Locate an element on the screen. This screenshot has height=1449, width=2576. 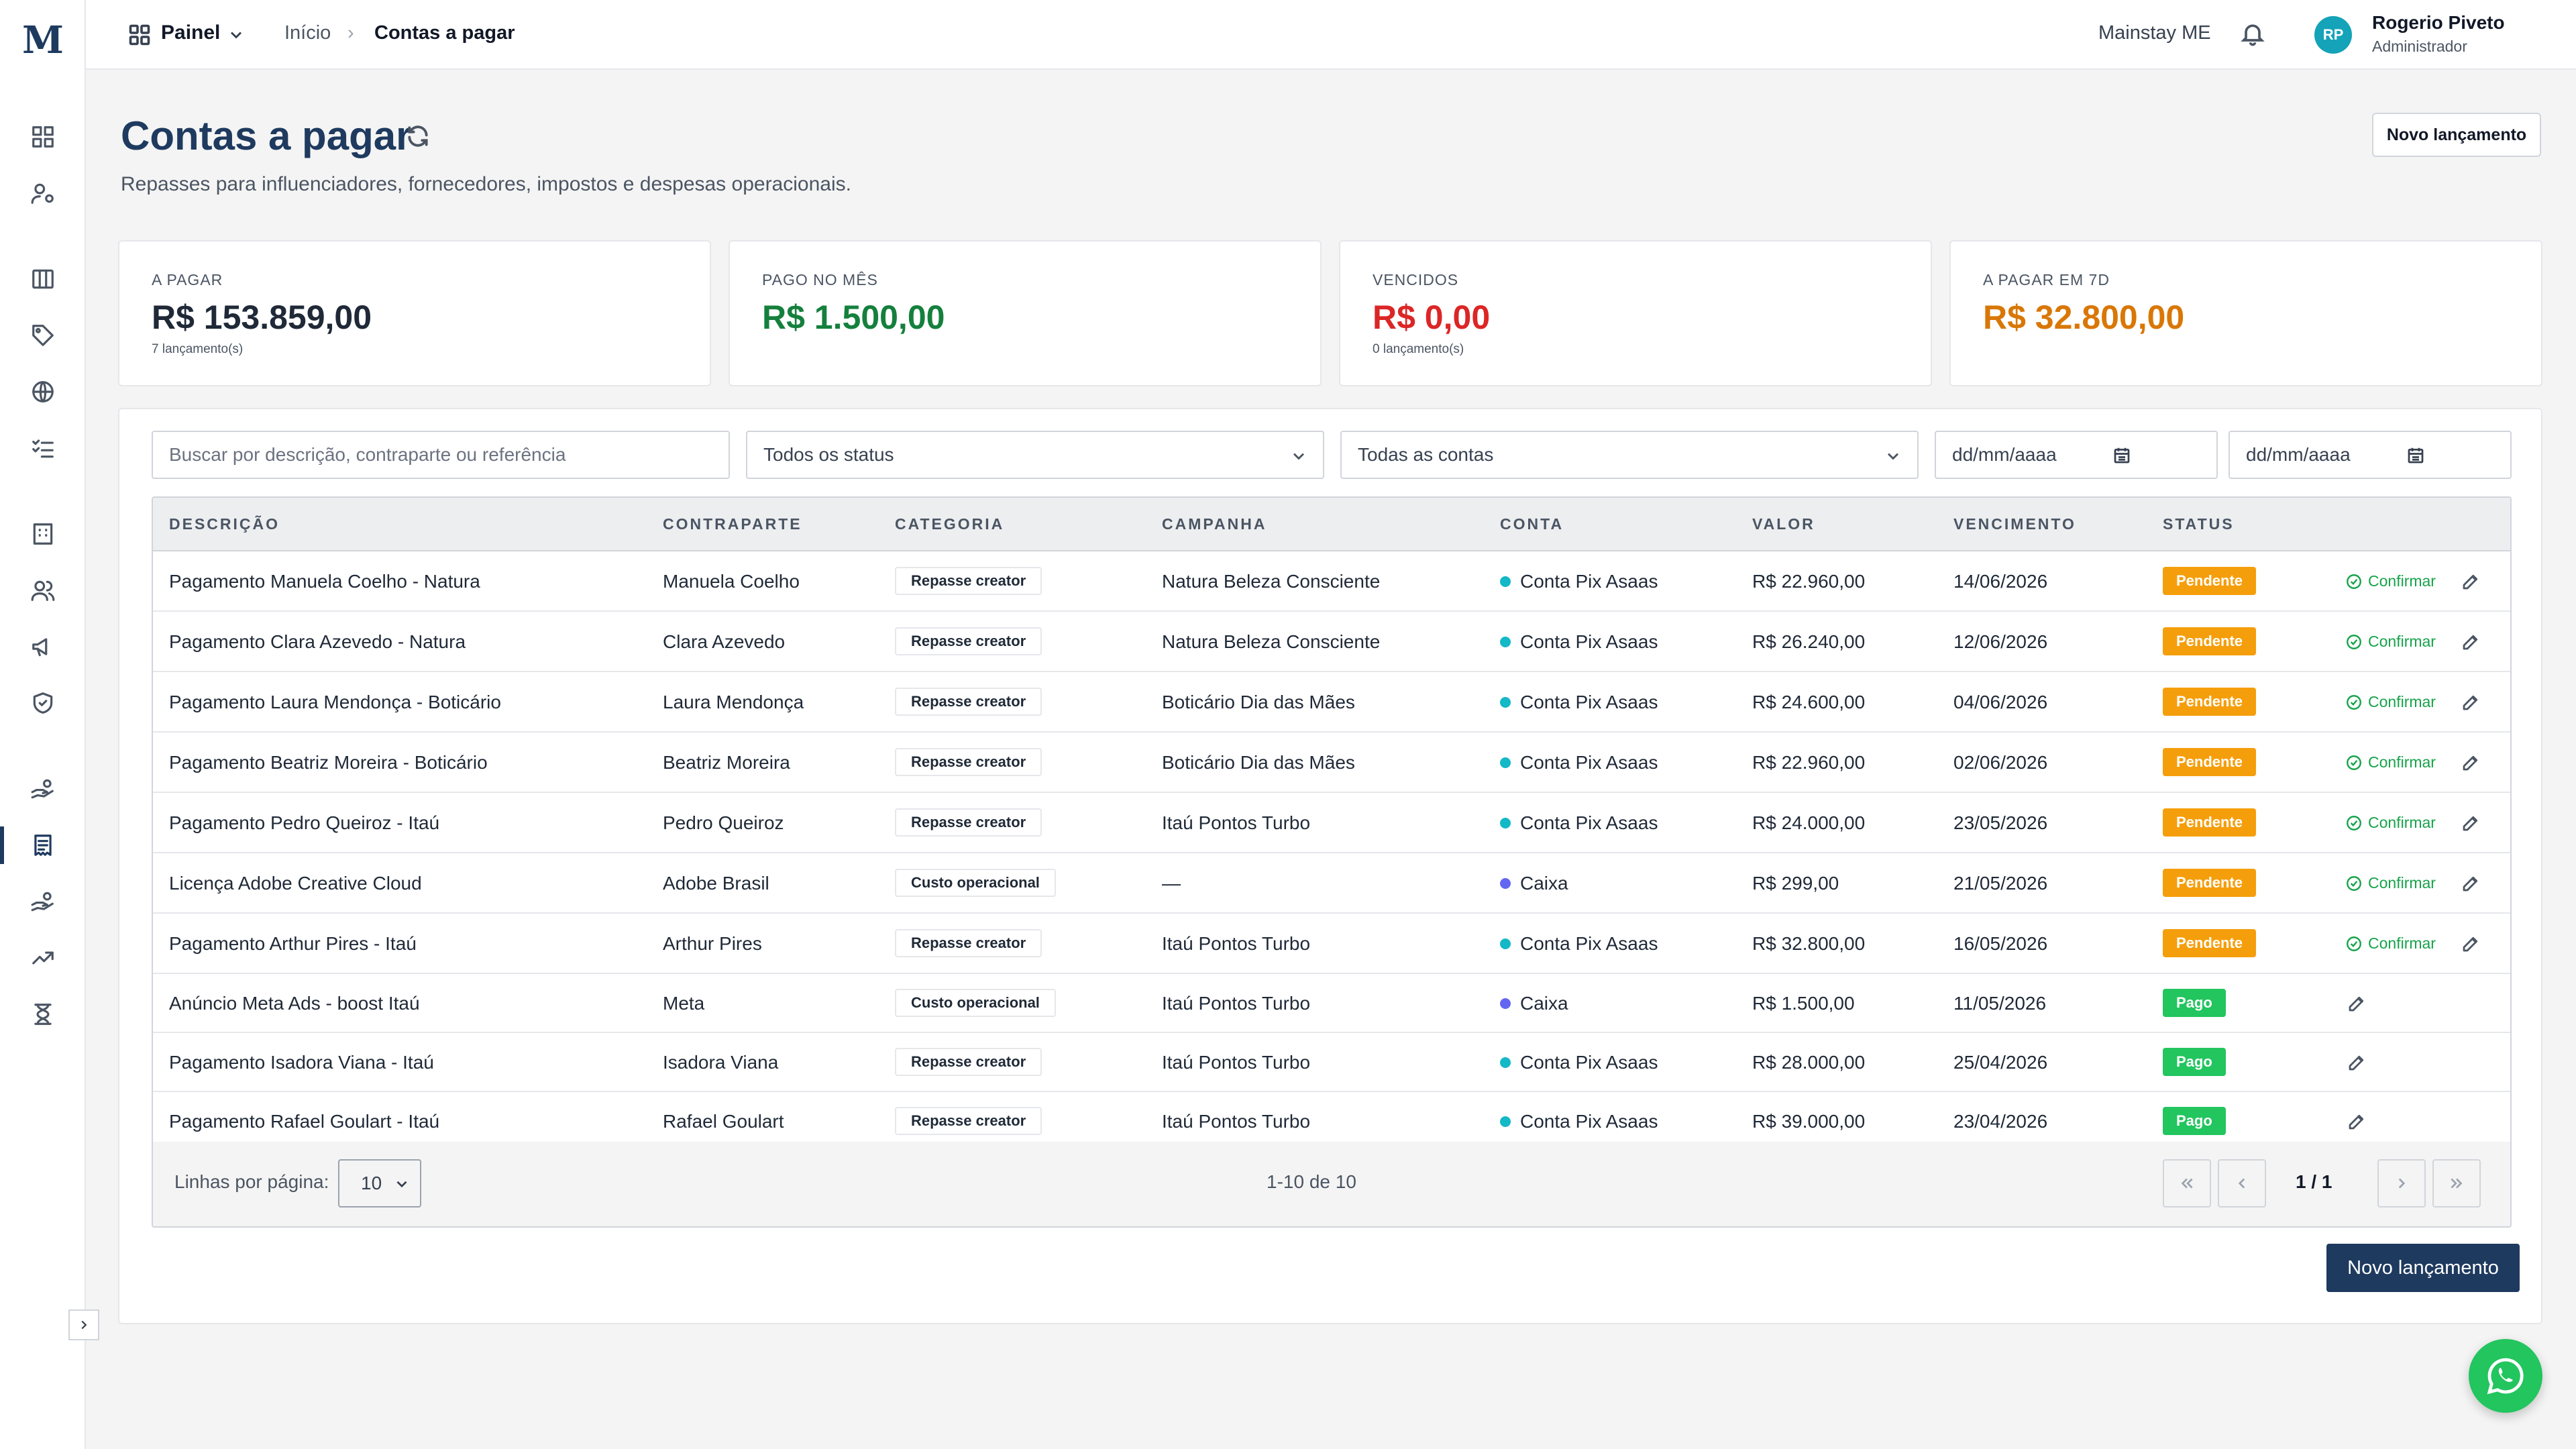
trending-up-icon is located at coordinates (43, 958).